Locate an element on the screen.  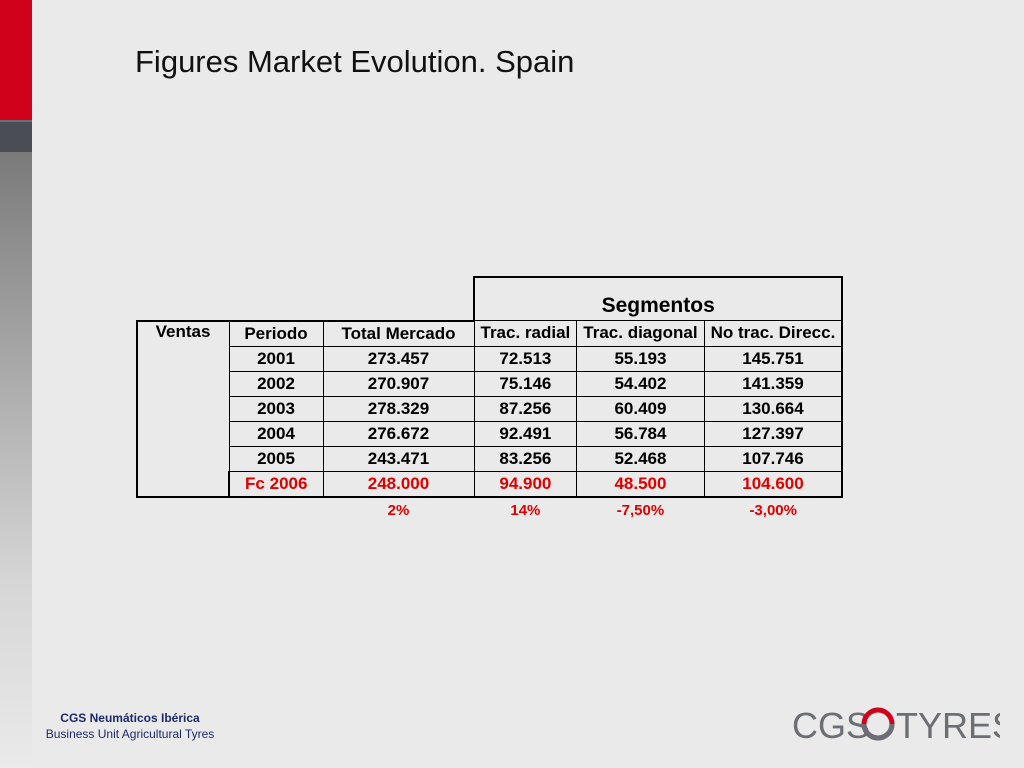
cell-no-trac: 145.751 is located at coordinates (773, 358).